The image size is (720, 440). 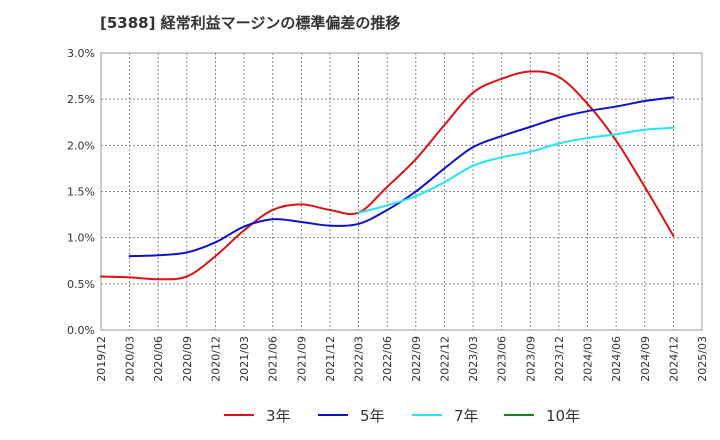 I want to click on x-tick-label: 2021/03, so click(x=244, y=359).